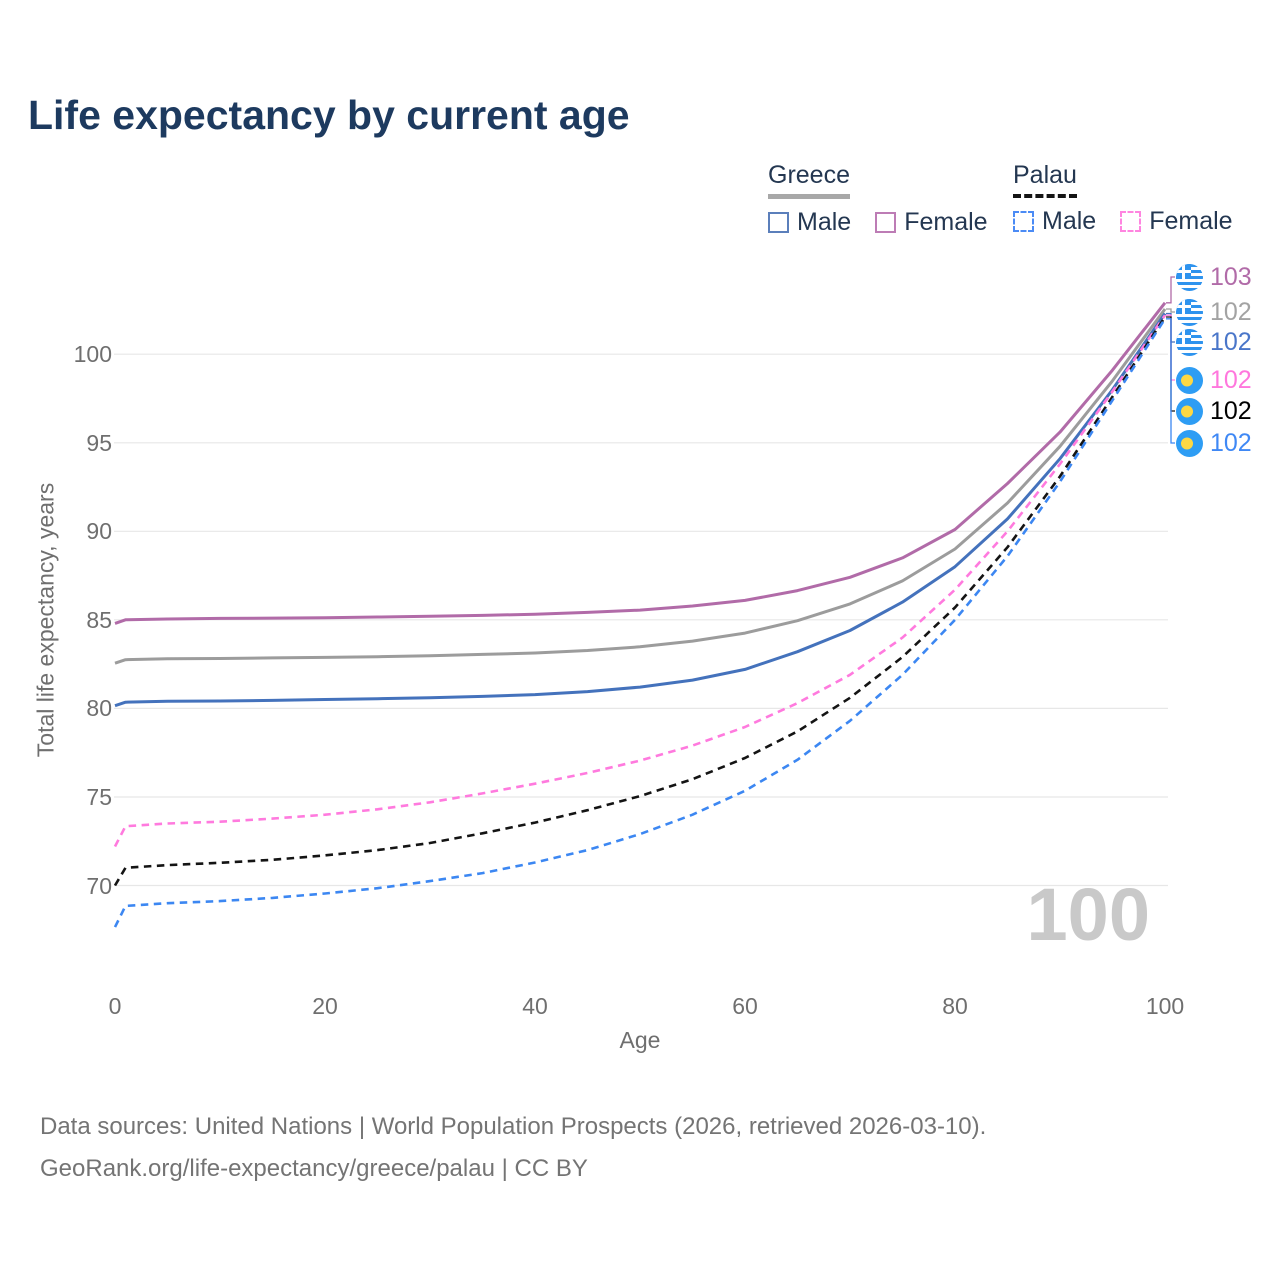  I want to click on legend-item-palau-male: Male, so click(1054, 221).